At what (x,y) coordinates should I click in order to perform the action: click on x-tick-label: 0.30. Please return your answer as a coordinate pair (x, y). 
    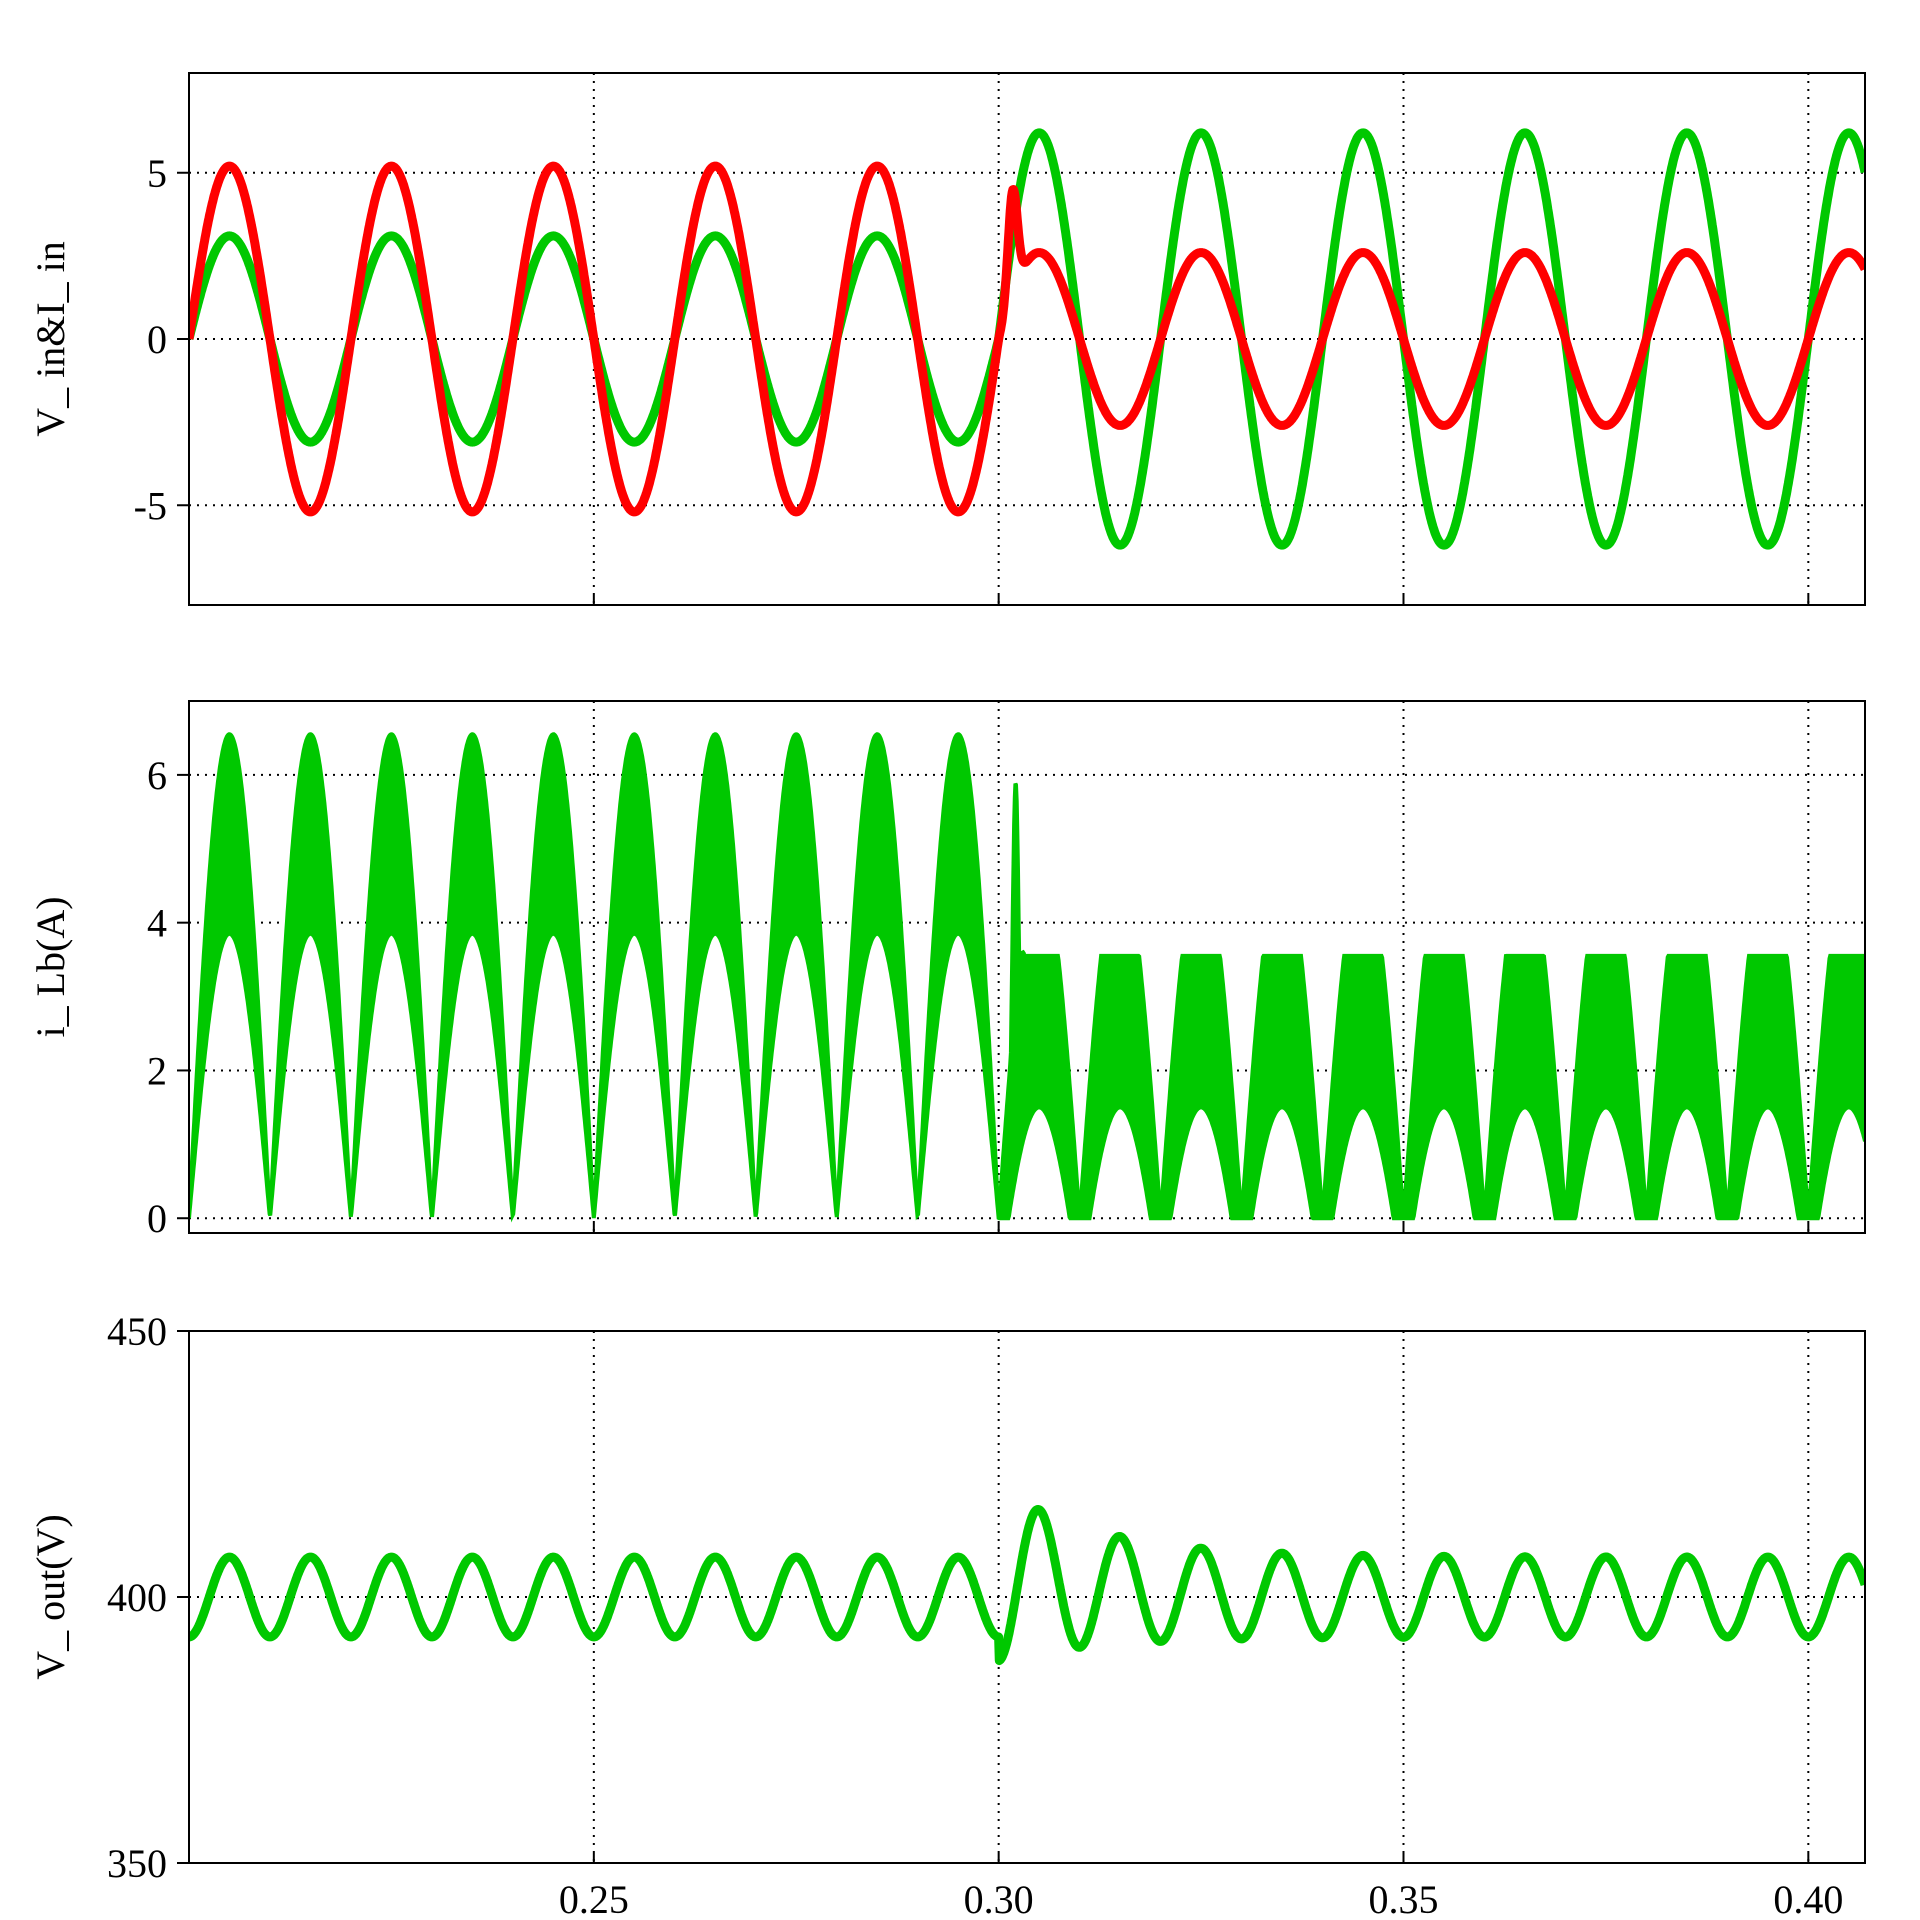
    Looking at the image, I should click on (999, 1898).